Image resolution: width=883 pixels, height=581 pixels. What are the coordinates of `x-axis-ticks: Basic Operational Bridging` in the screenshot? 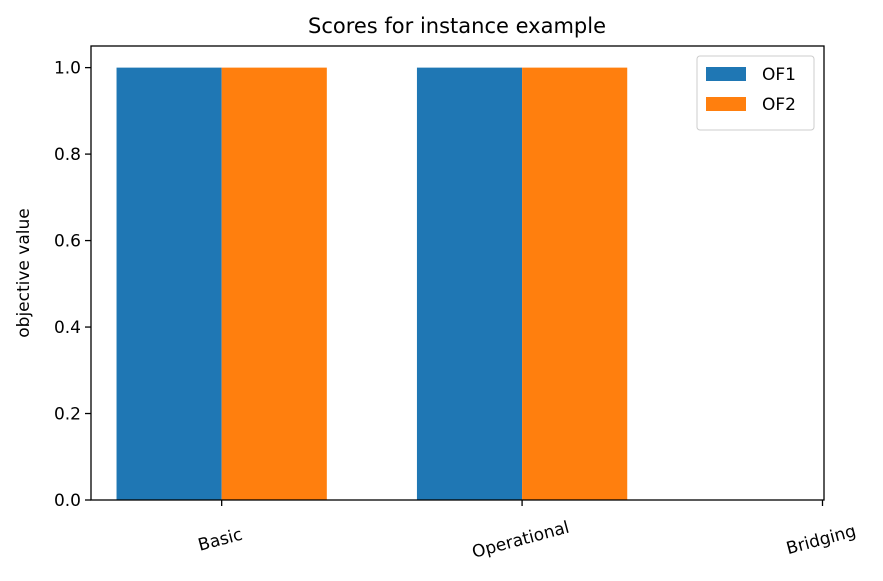 It's located at (527, 531).